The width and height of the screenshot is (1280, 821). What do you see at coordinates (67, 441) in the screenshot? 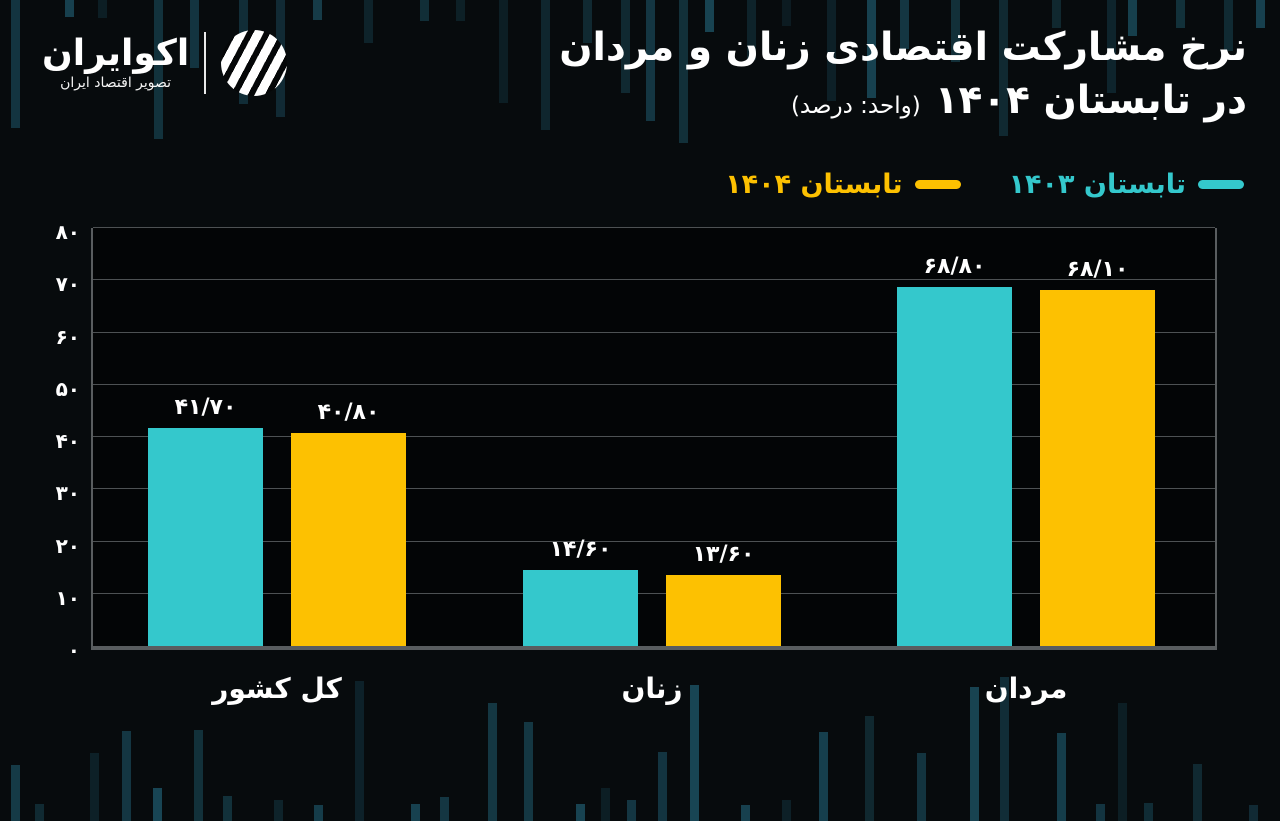
I see `y-tick-label-40: ۴۰` at bounding box center [67, 441].